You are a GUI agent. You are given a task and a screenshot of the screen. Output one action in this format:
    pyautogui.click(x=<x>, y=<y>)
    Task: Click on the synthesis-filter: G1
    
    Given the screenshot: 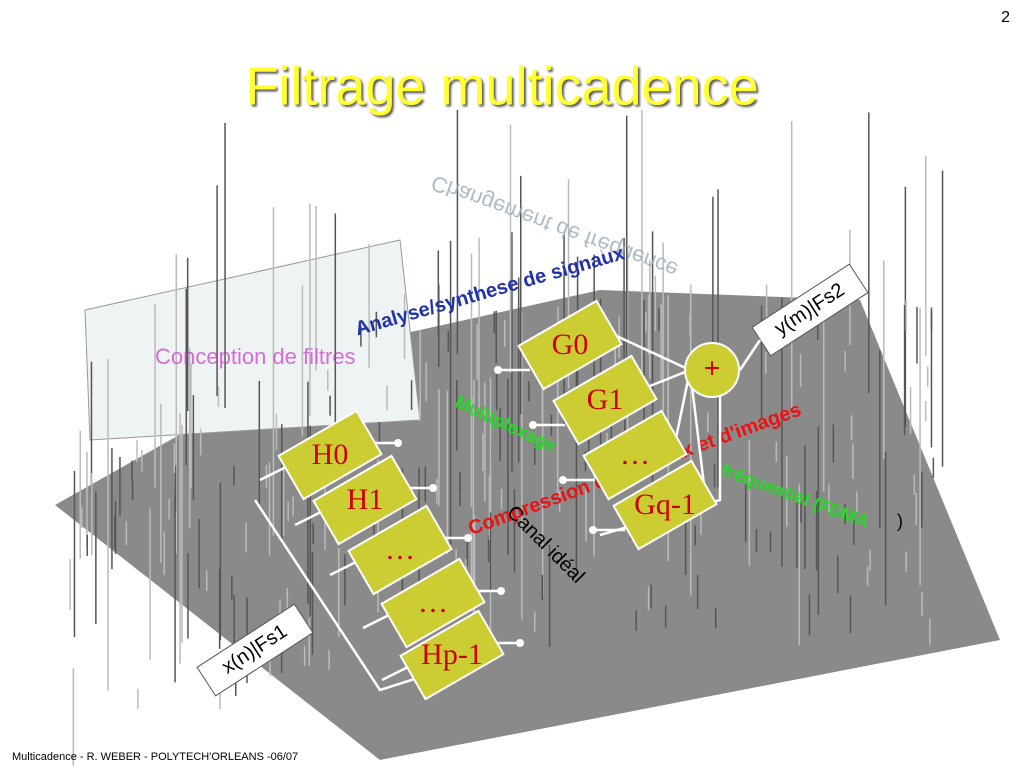 What is the action you would take?
    pyautogui.click(x=605, y=400)
    